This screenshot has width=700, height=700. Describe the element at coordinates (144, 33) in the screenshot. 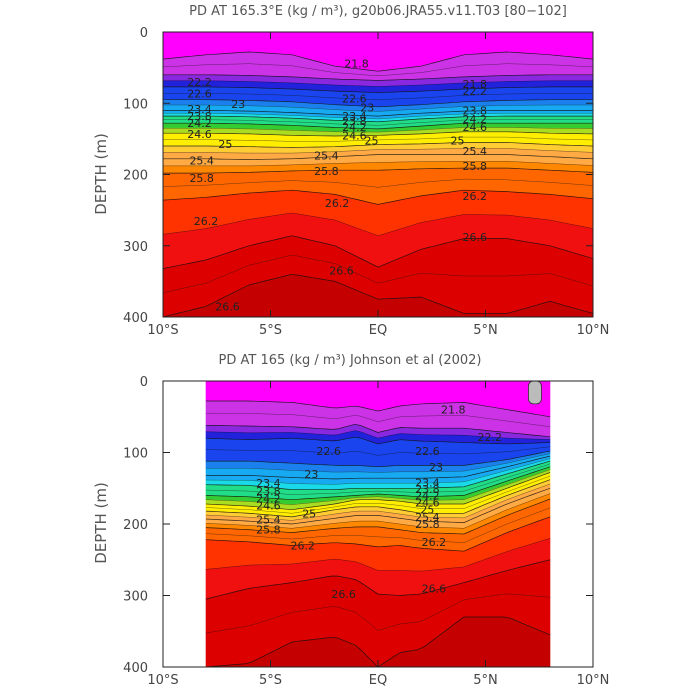

I see `y-tick-label: 0` at that location.